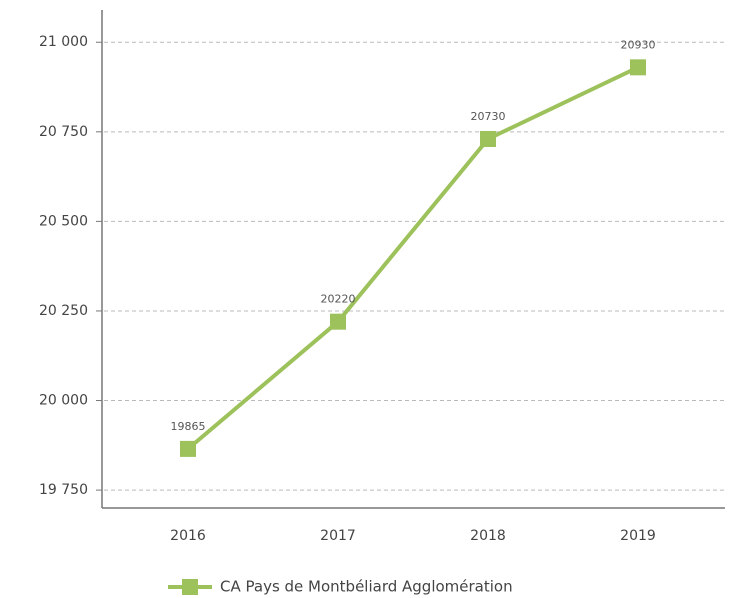 Image resolution: width=731 pixels, height=598 pixels. I want to click on legend-marker, so click(190, 587).